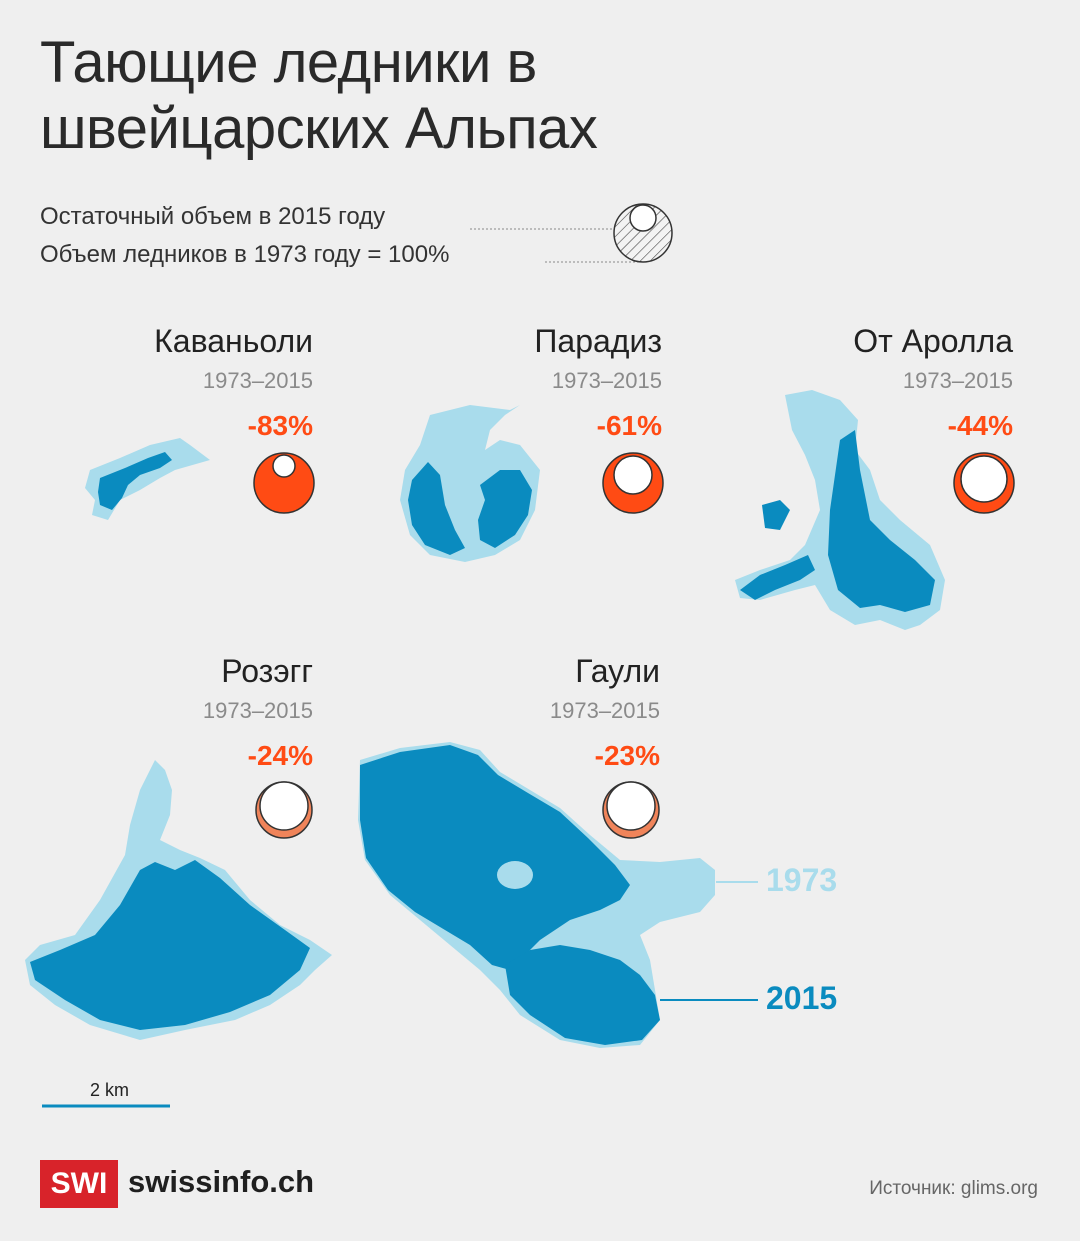  I want to click on glacier-name: Каваньоли, so click(233, 341).